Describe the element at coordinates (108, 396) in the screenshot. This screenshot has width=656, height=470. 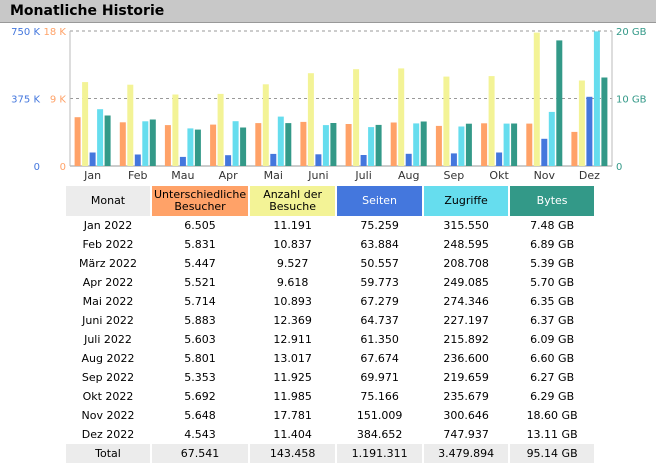
I see `cell-month: Okt 2022` at that location.